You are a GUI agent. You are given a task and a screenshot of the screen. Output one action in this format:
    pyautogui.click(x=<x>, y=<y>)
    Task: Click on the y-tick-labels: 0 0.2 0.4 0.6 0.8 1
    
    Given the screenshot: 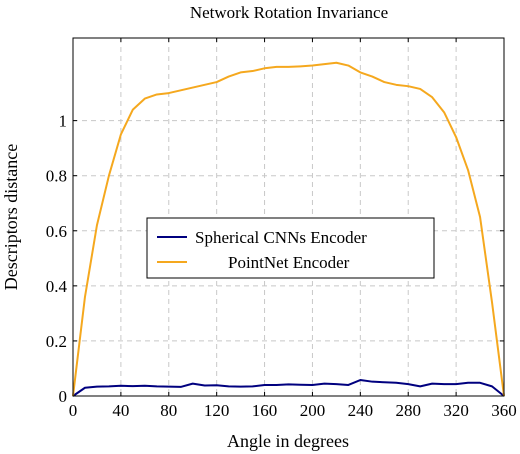 What is the action you would take?
    pyautogui.click(x=57, y=259)
    